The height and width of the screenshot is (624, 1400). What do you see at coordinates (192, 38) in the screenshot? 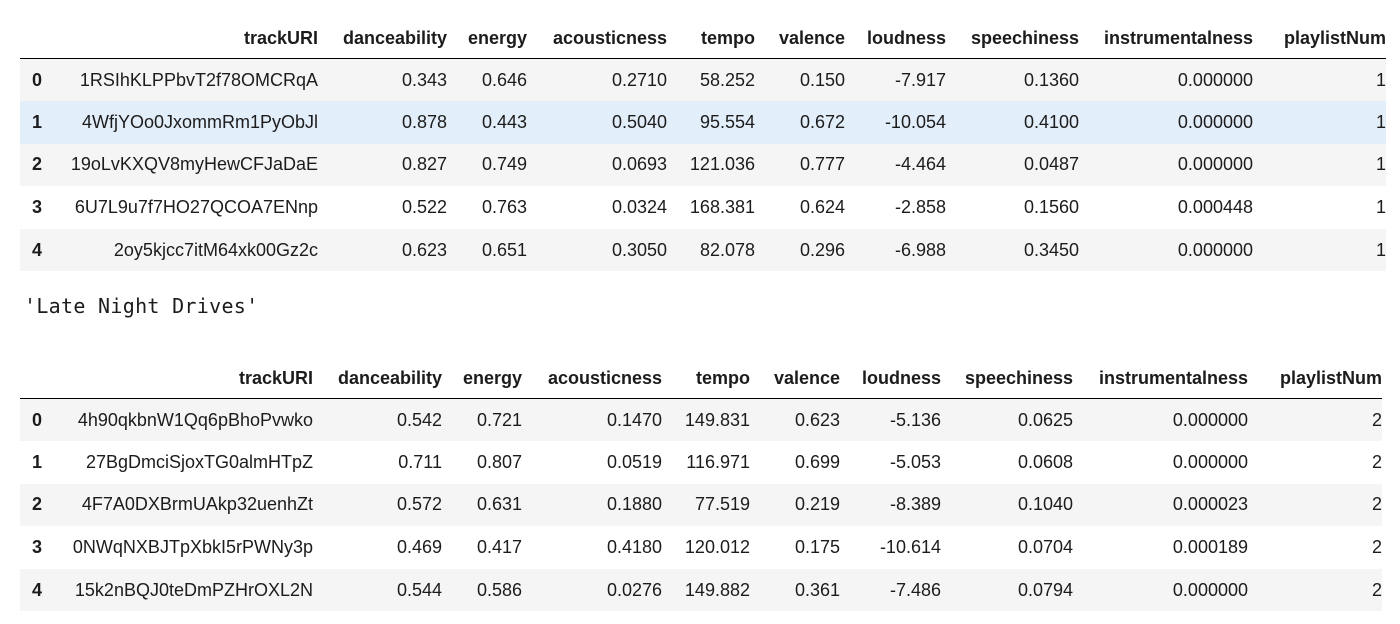
I see `column-header-trackURI: trackURI` at bounding box center [192, 38].